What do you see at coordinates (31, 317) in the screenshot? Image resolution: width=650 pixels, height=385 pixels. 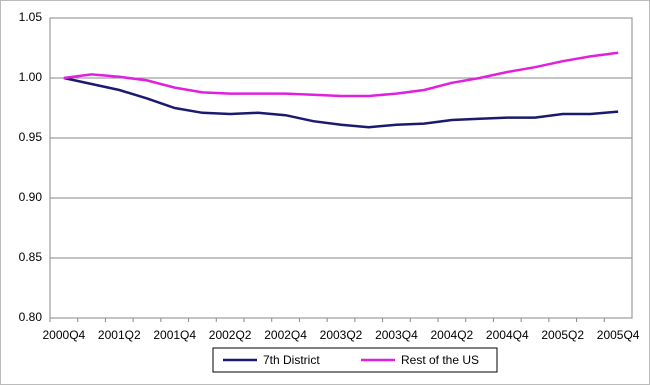 I see `y-tick-label: 0.80` at bounding box center [31, 317].